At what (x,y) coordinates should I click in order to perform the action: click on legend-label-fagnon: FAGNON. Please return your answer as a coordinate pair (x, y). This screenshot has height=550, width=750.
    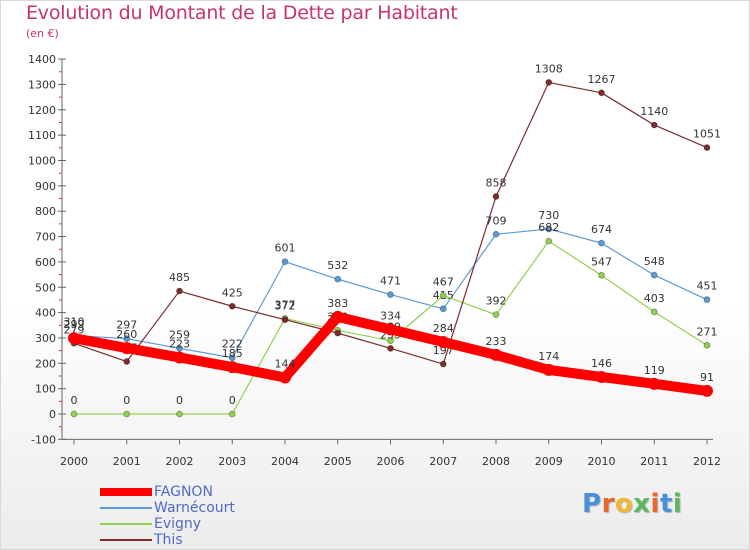
    Looking at the image, I should click on (183, 492).